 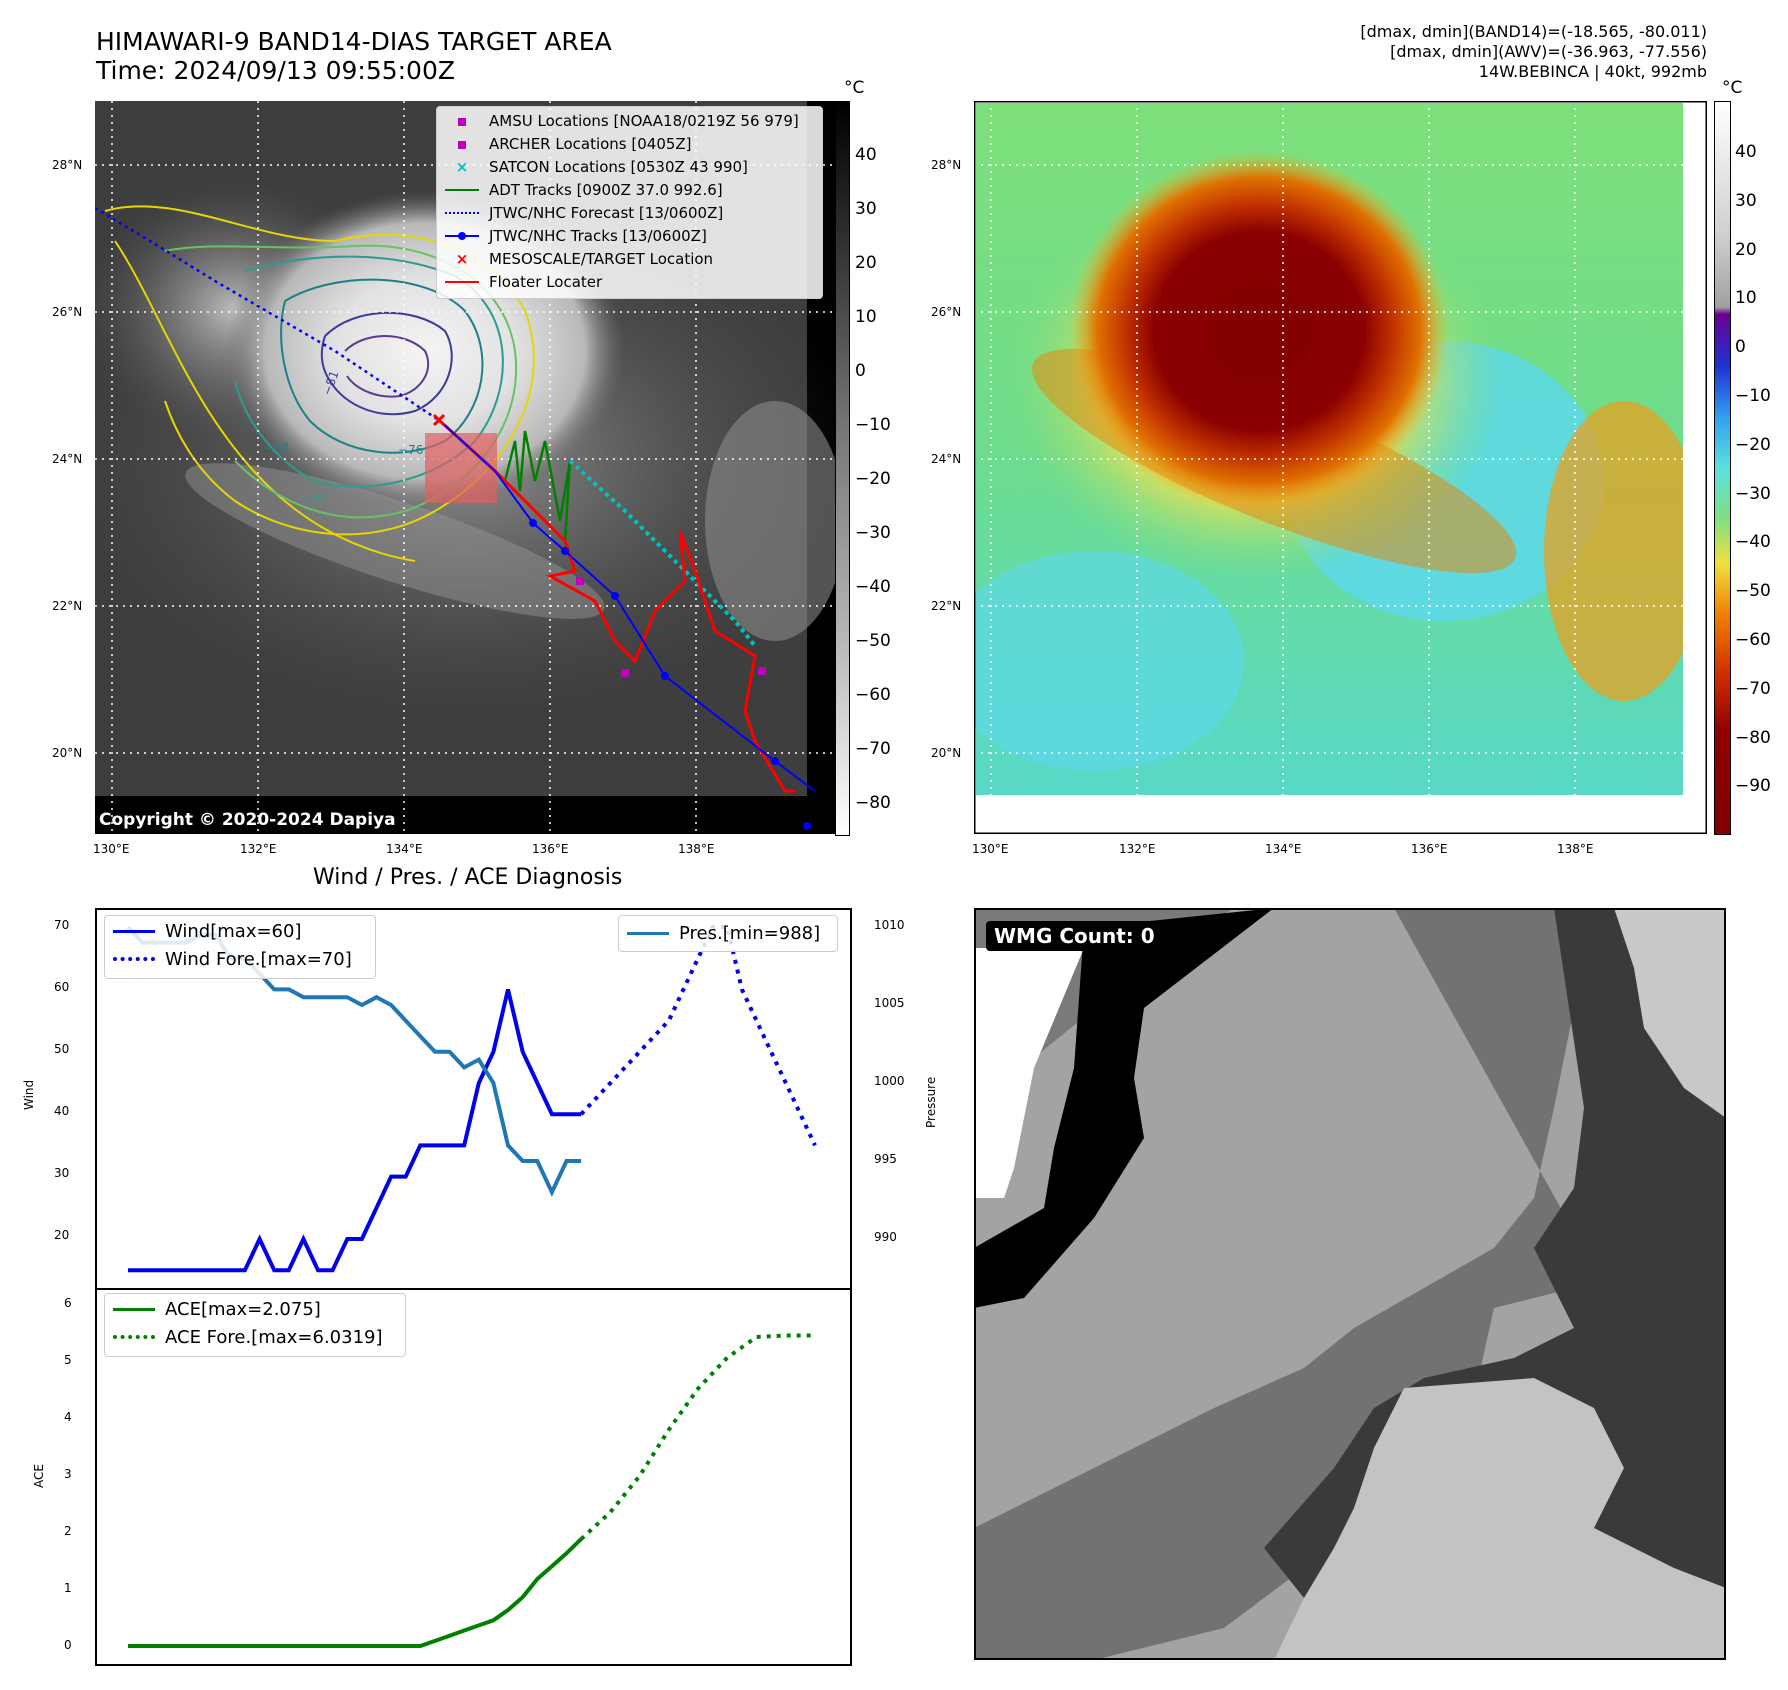 I want to click on ir-lat-20: 20°N, so click(x=67, y=753).